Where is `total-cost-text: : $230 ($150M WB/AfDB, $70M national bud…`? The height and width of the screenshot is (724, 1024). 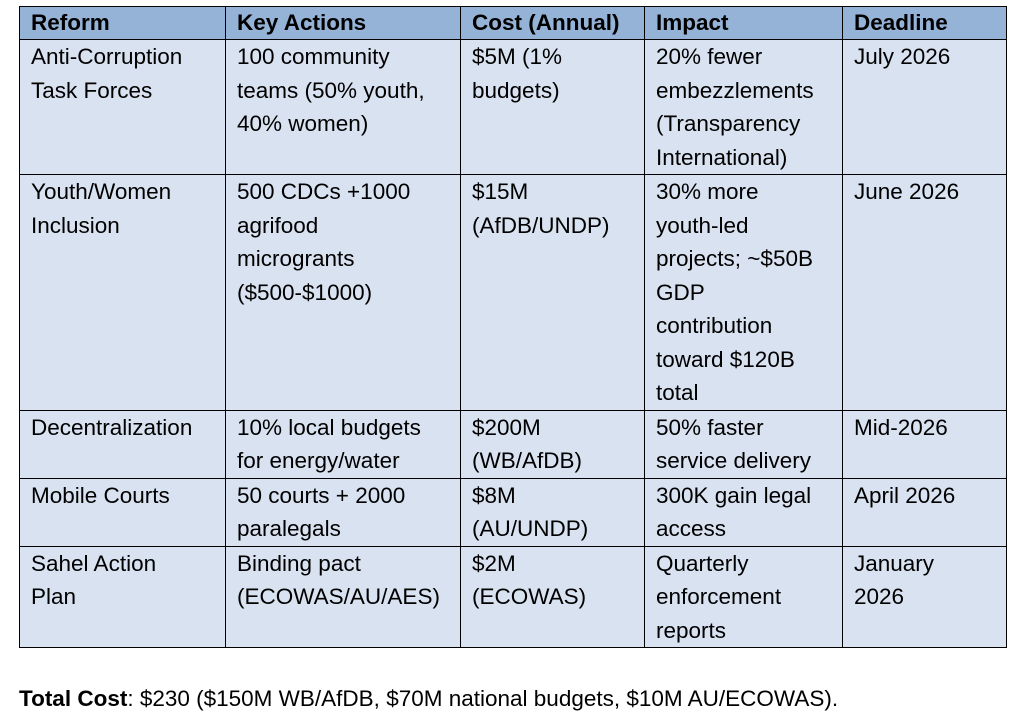
total-cost-text: : $230 ($150M WB/AfDB, $70M national bud… is located at coordinates (483, 698).